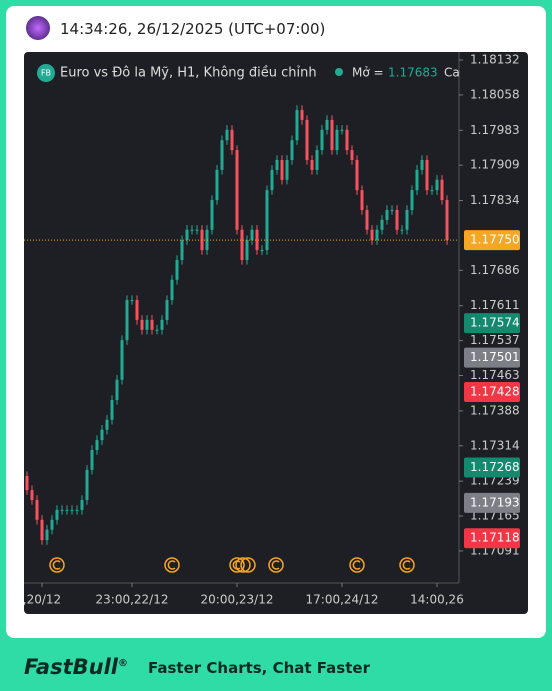  What do you see at coordinates (495, 445) in the screenshot?
I see `y-tick-label: 1.17314` at bounding box center [495, 445].